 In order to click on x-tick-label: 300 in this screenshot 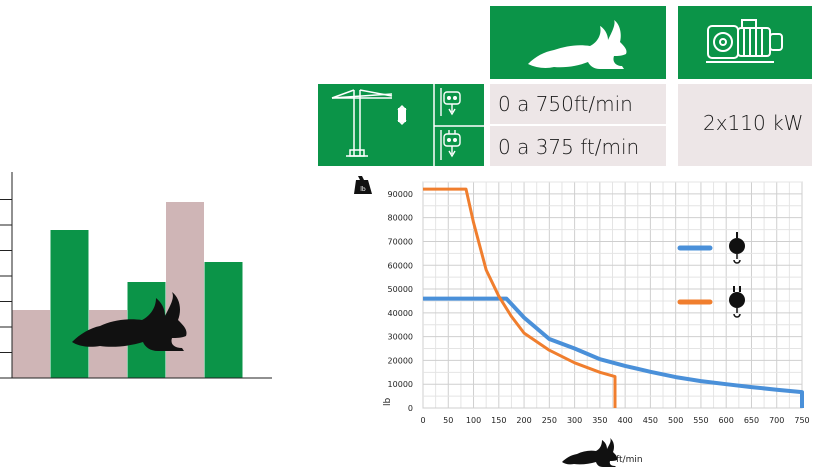, I will do `click(574, 420)`.